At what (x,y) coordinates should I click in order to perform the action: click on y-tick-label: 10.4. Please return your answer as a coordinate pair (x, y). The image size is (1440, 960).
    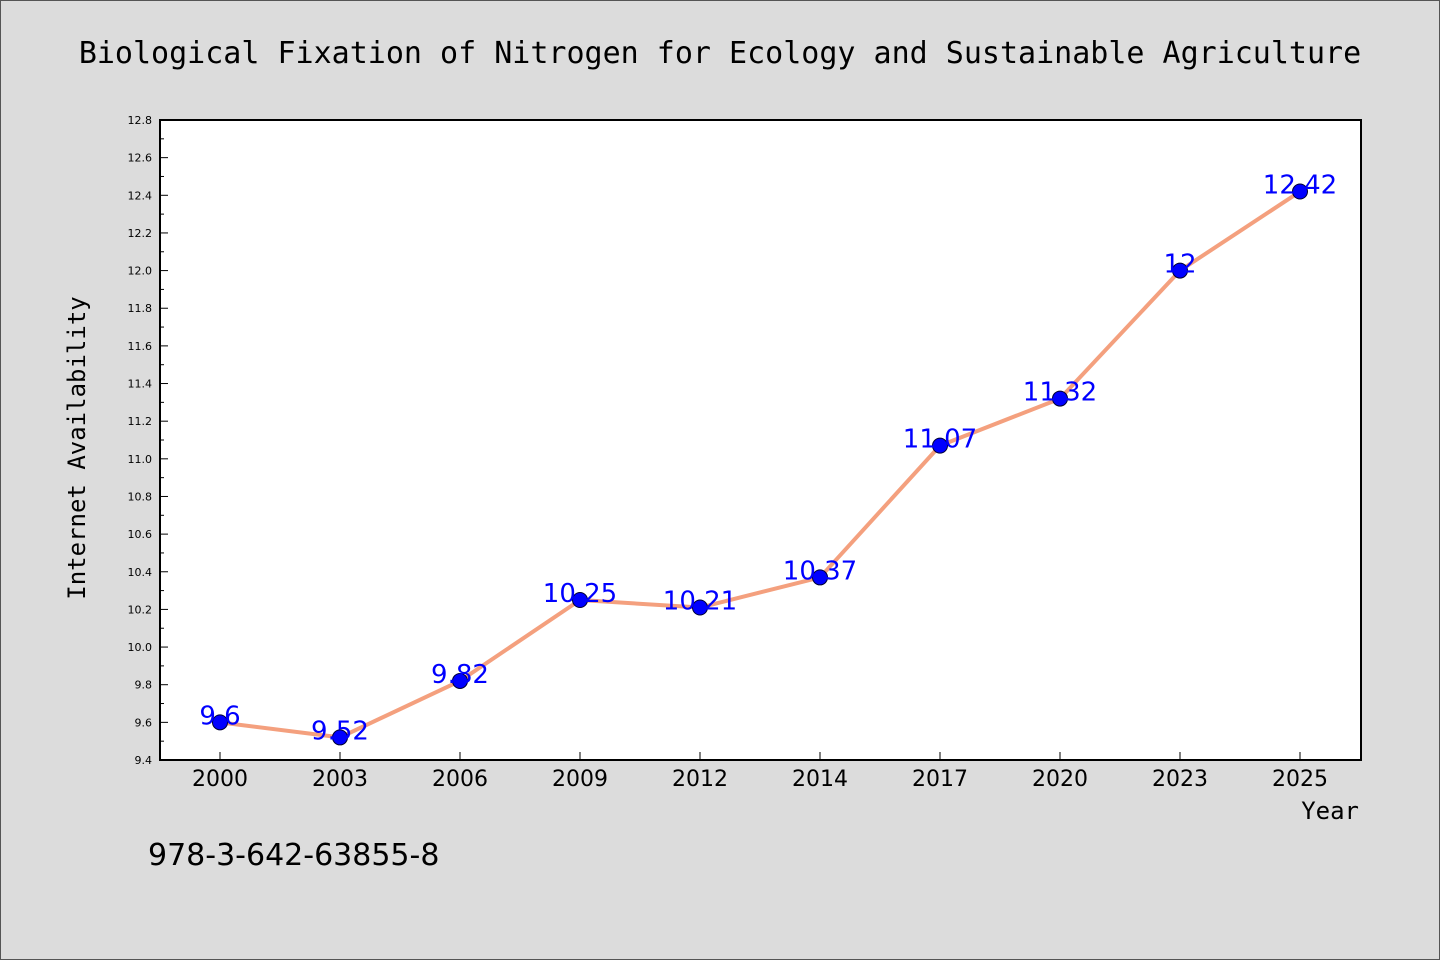
    Looking at the image, I should click on (140, 572).